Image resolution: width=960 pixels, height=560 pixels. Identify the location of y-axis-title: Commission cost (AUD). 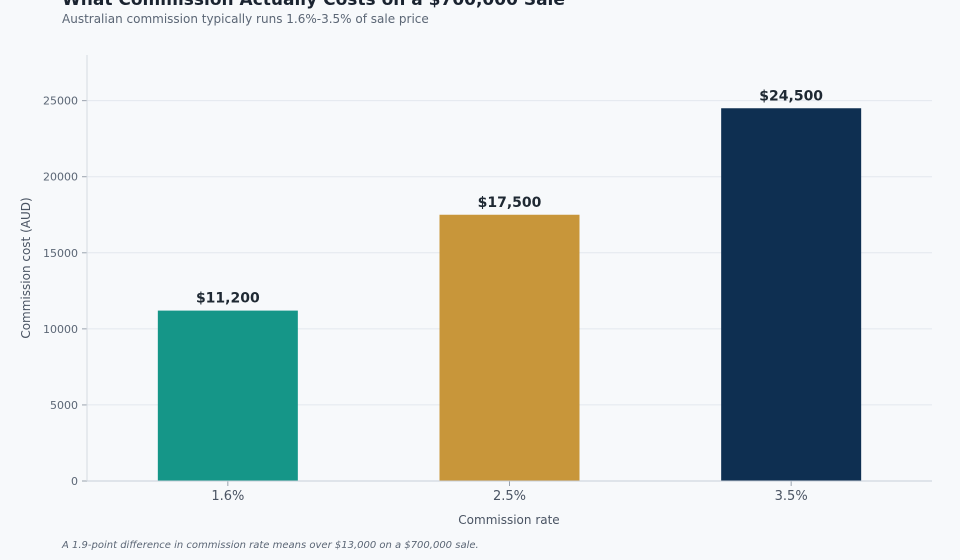
(26, 267).